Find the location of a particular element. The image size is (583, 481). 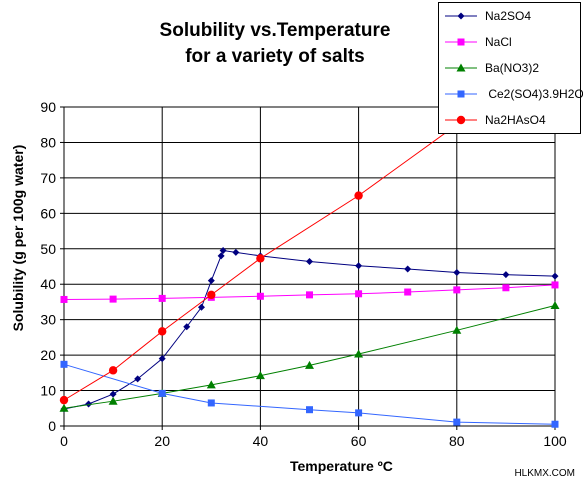

legend-swatch-na2hasO4 is located at coordinates (461, 120).